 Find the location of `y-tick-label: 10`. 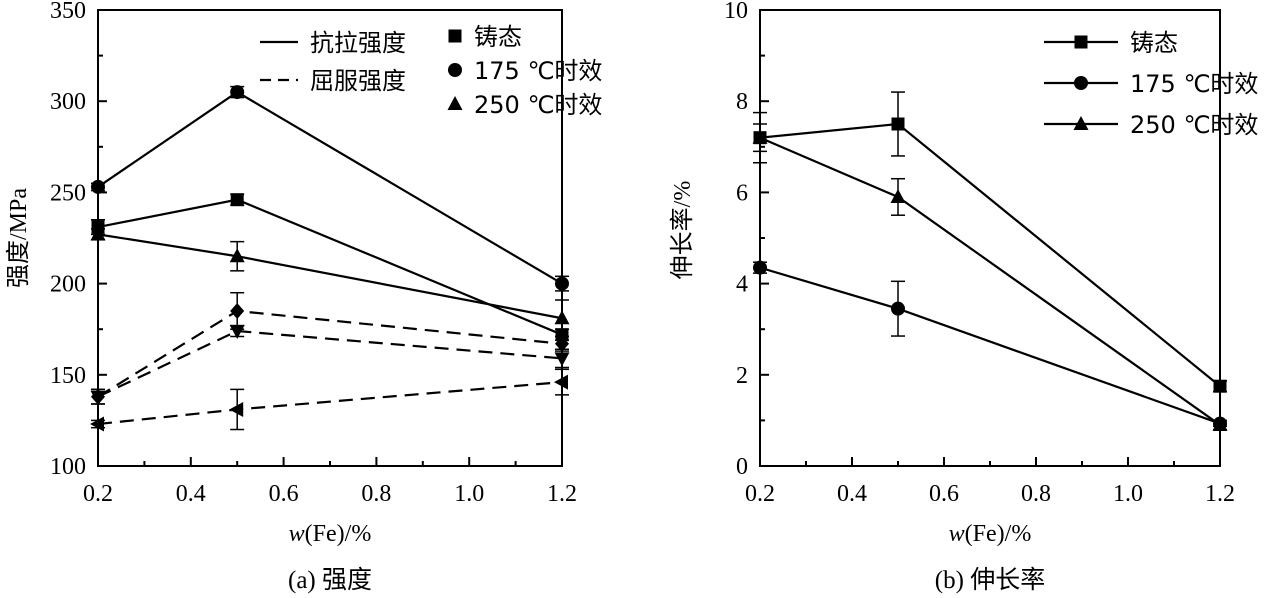

y-tick-label: 10 is located at coordinates (736, 12).